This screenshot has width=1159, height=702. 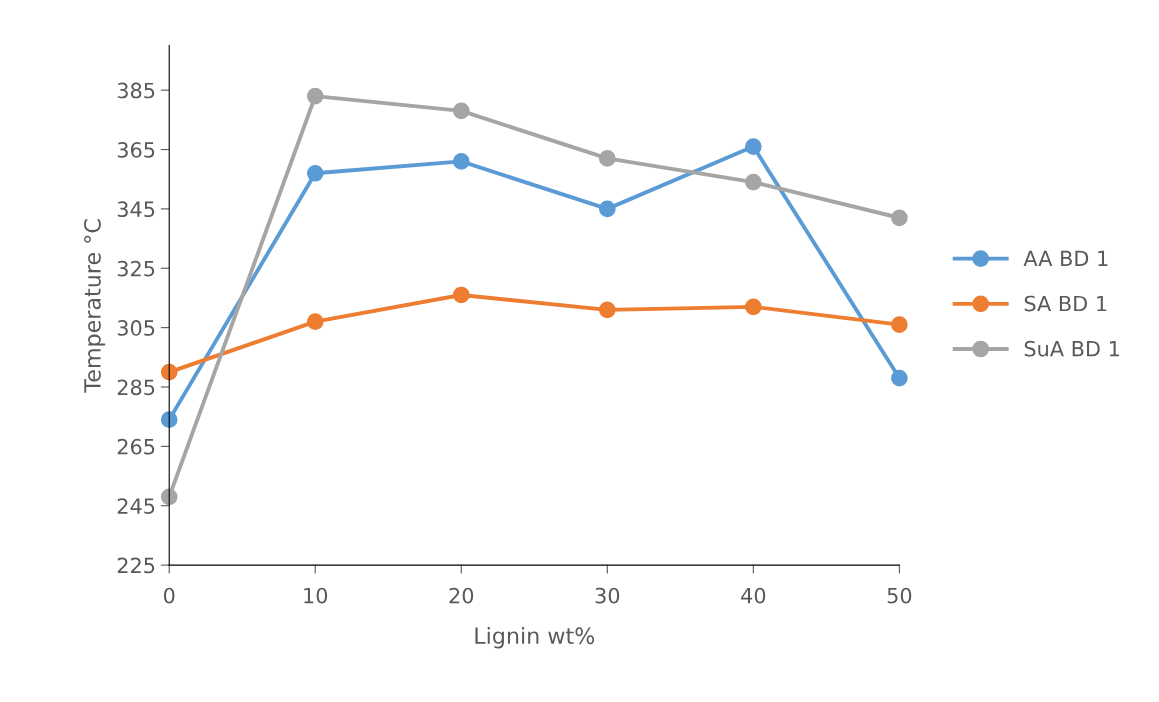 I want to click on y-tick-label: 245, so click(x=136, y=506).